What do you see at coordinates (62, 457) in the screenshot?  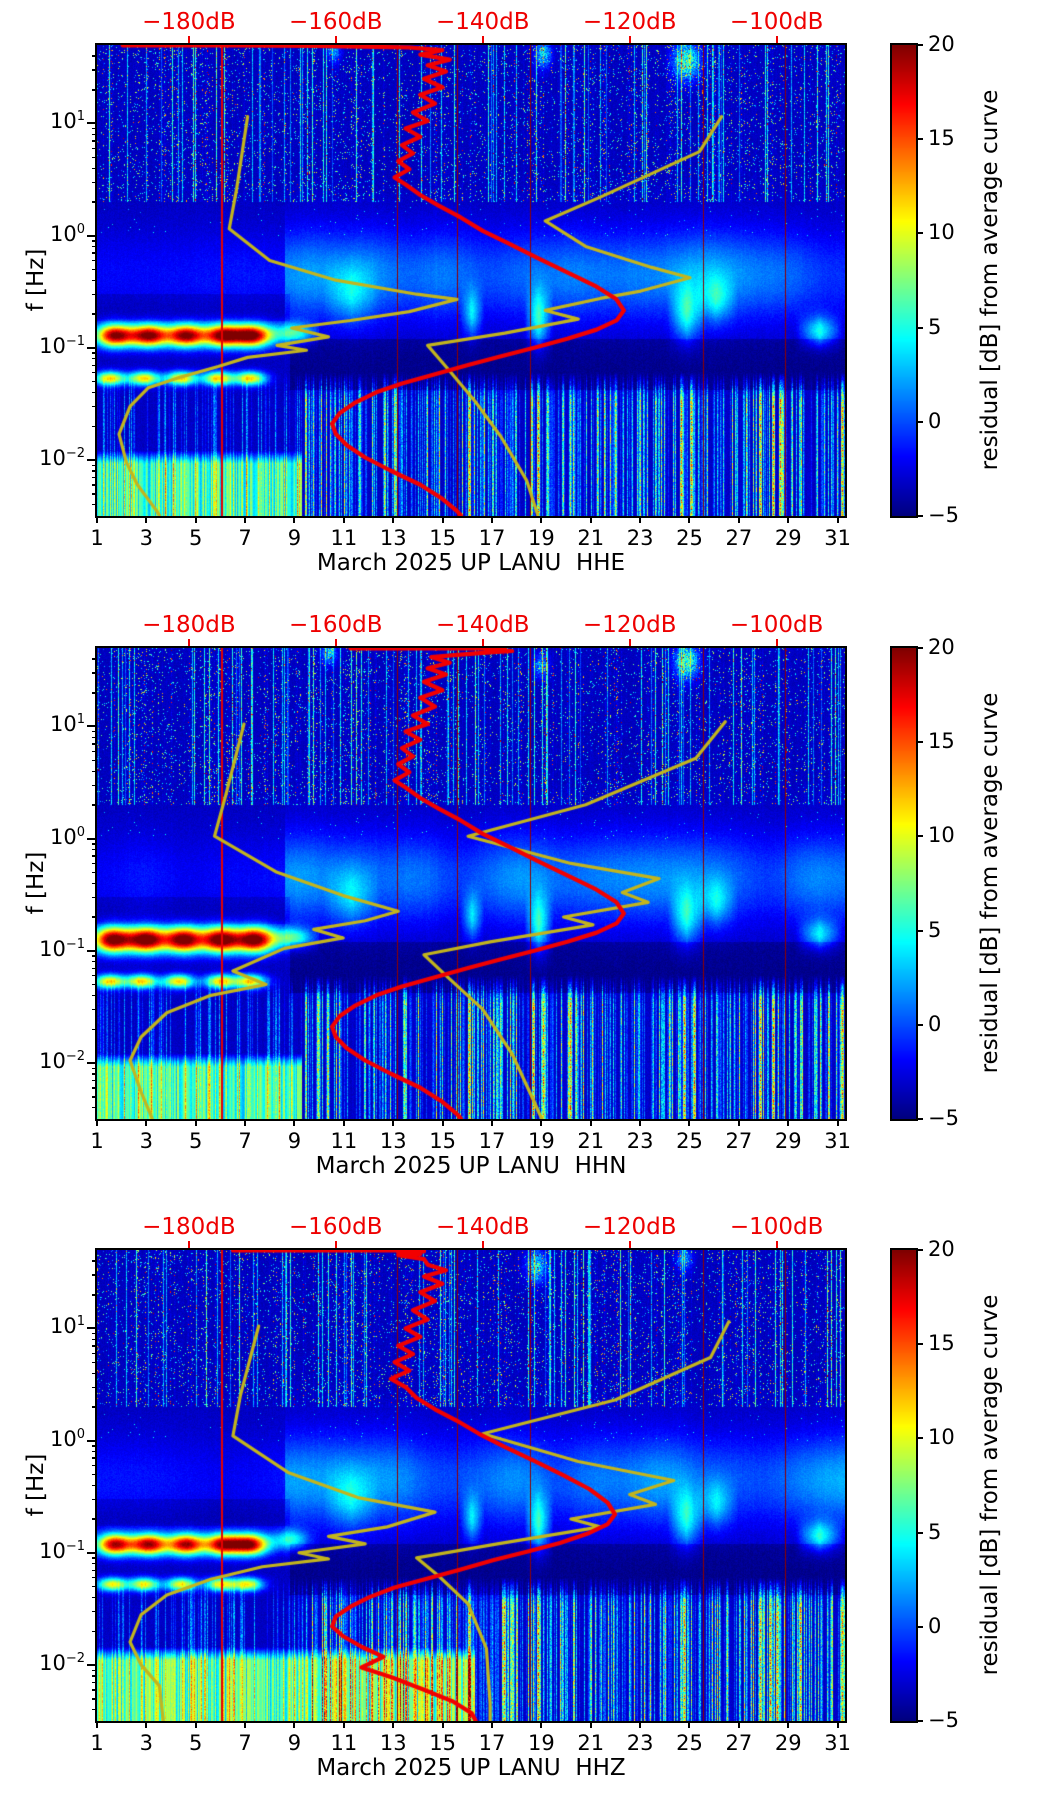 I see `y-tick-label-hhe-1e-2: 10⁻²` at bounding box center [62, 457].